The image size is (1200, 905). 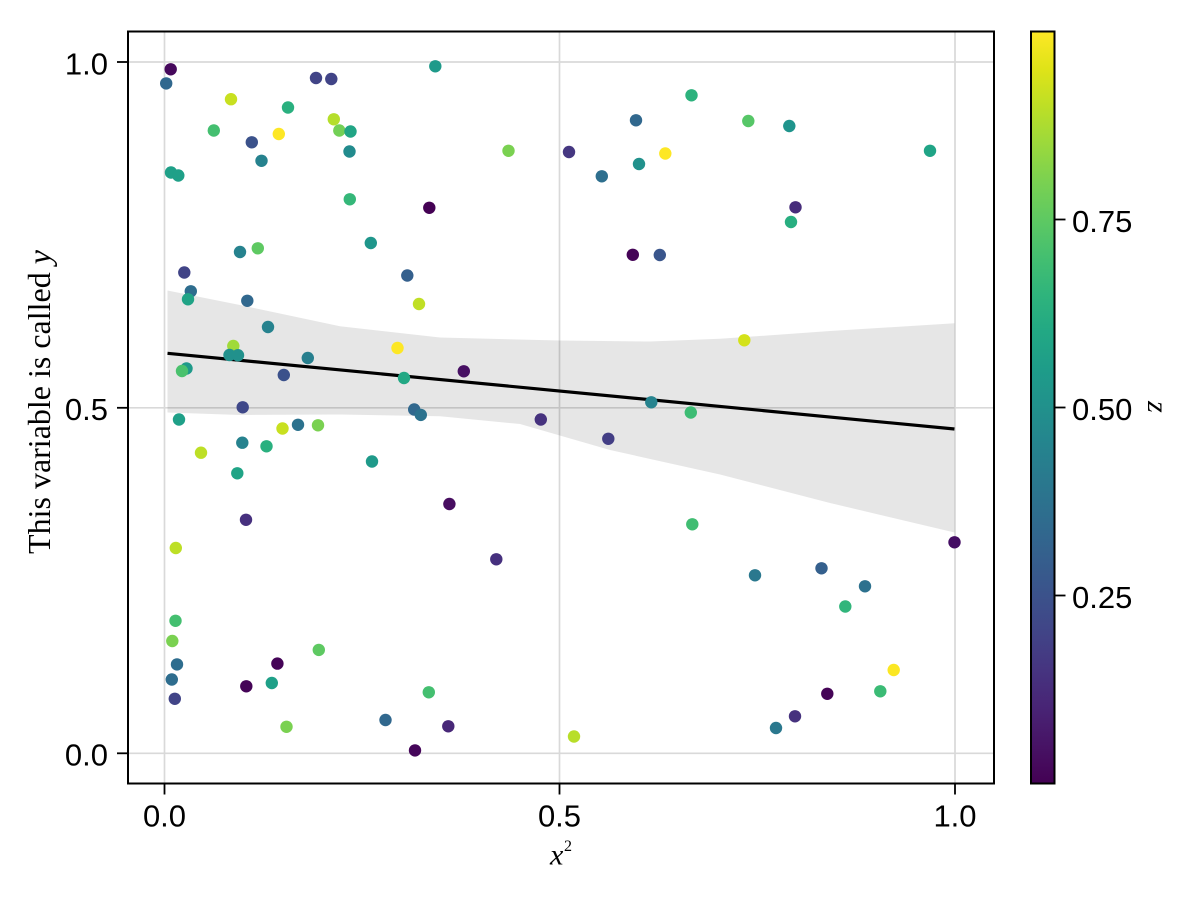 I want to click on svg-text: This variable is called y, so click(x=39, y=401).